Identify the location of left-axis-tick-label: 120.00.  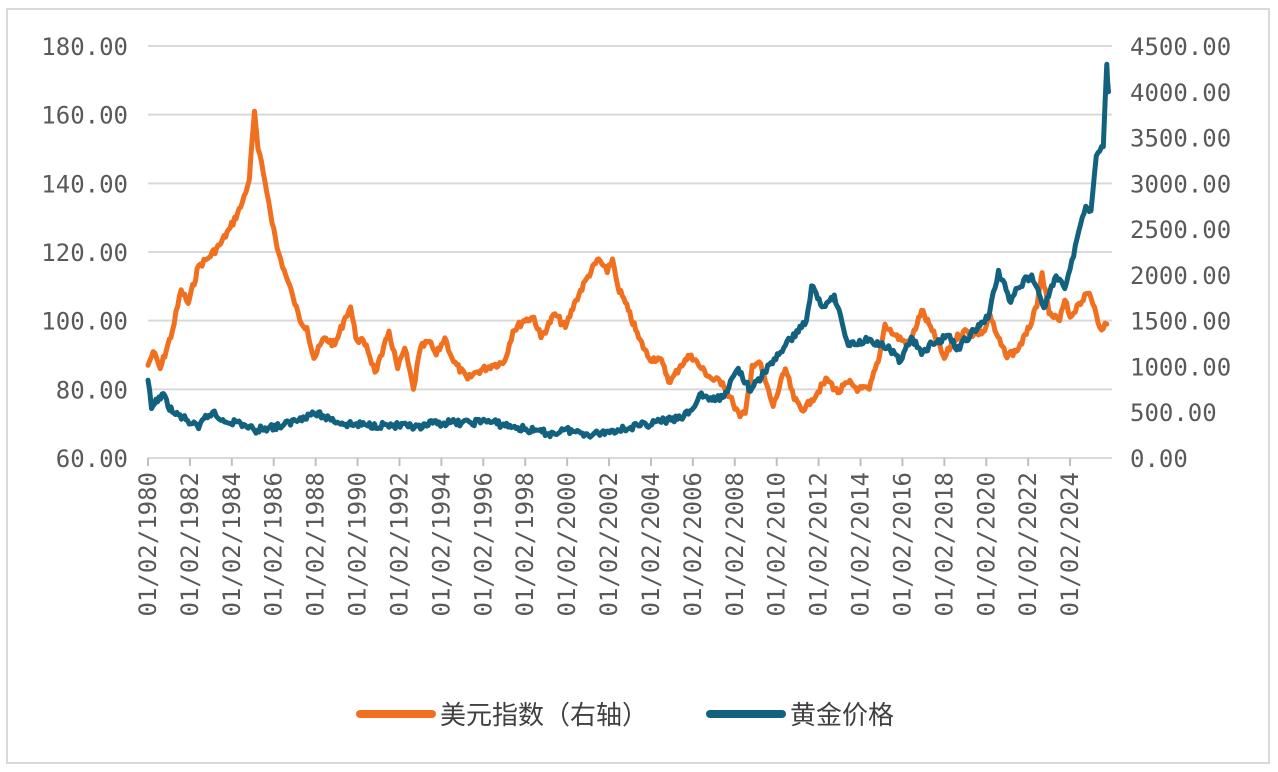
(84, 253).